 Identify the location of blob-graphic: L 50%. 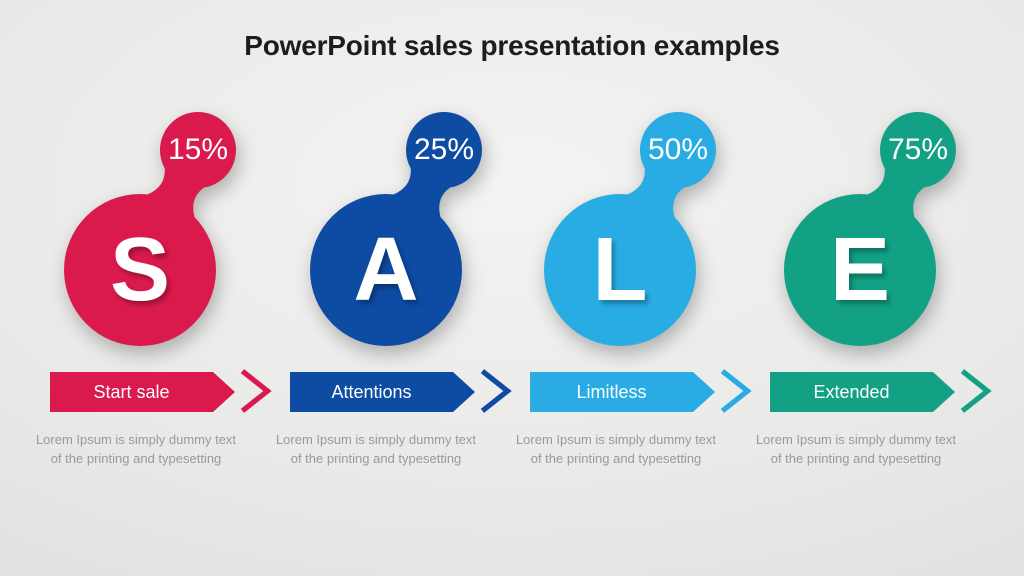
(632, 229).